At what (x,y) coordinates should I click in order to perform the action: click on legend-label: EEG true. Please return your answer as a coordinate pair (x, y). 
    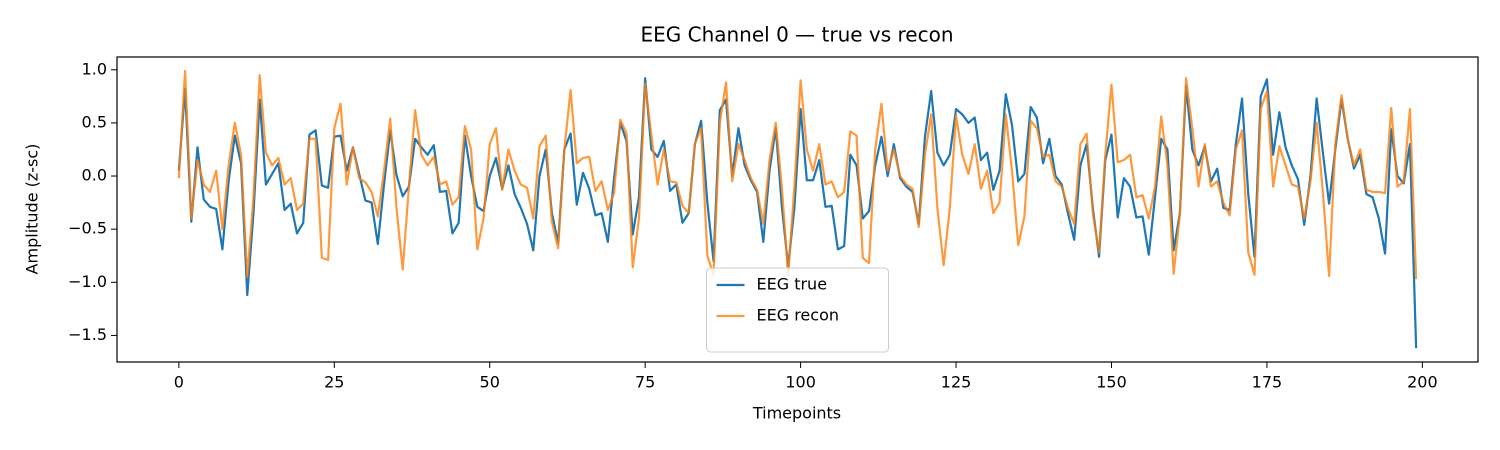
    Looking at the image, I should click on (792, 284).